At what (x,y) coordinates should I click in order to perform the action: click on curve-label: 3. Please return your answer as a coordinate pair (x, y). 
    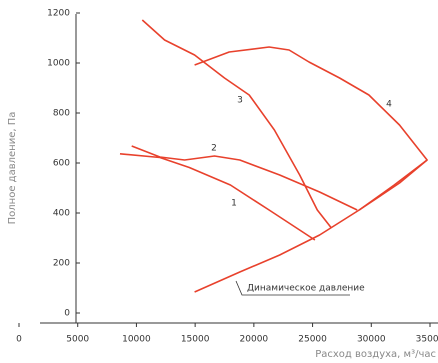
    Looking at the image, I should click on (240, 101).